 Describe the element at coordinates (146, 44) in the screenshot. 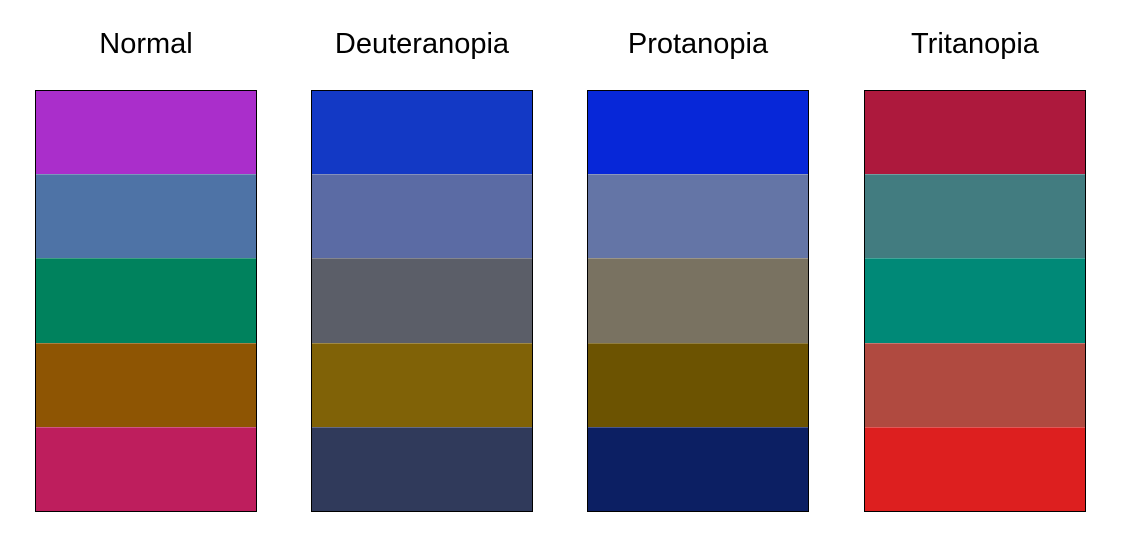

I see `panel-title: Normal` at that location.